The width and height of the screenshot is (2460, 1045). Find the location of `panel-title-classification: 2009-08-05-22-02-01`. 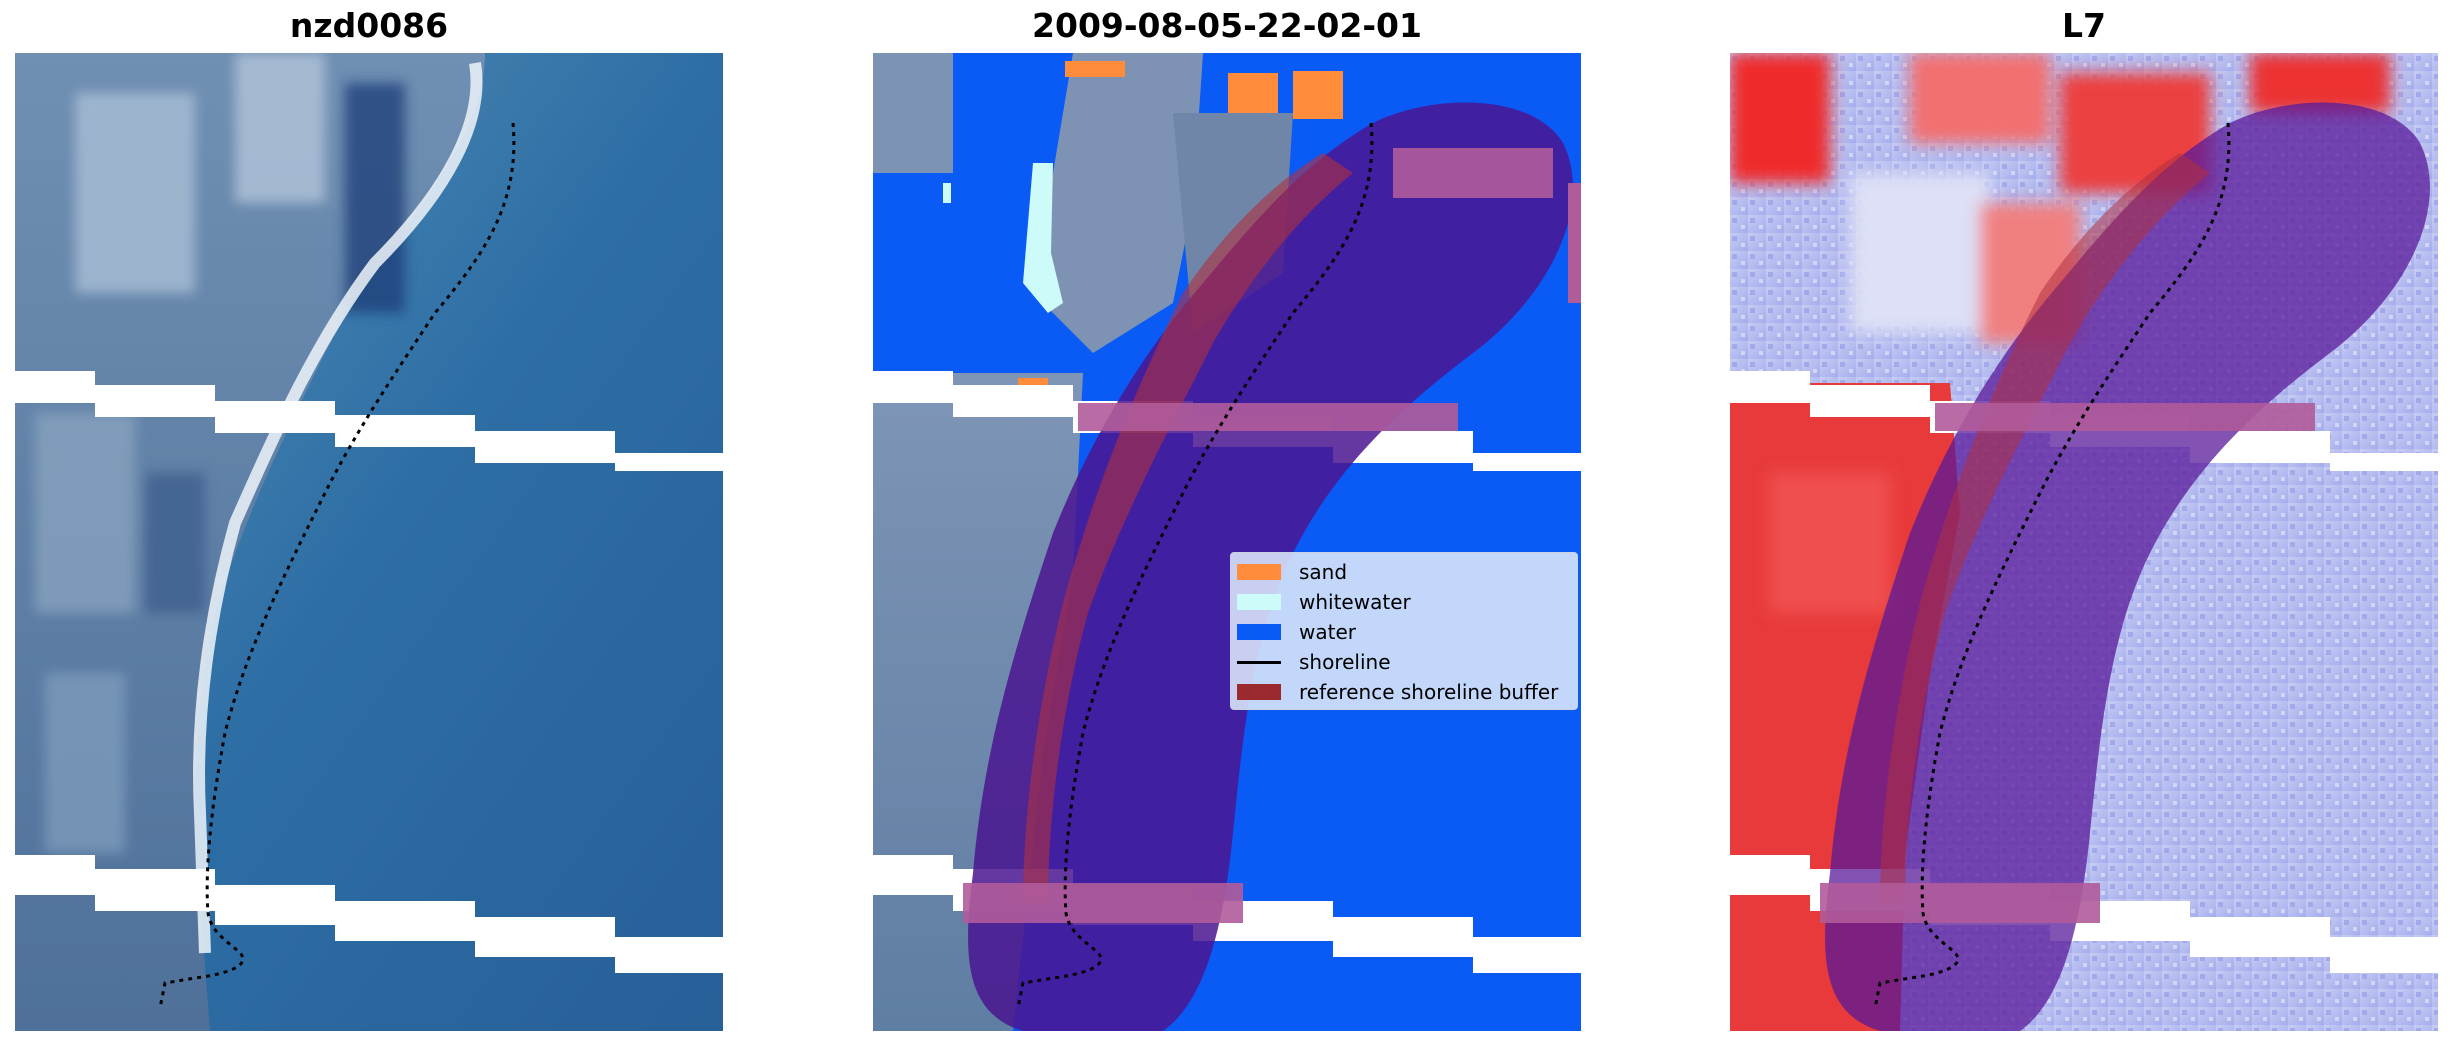

panel-title-classification: 2009-08-05-22-02-01 is located at coordinates (1227, 25).